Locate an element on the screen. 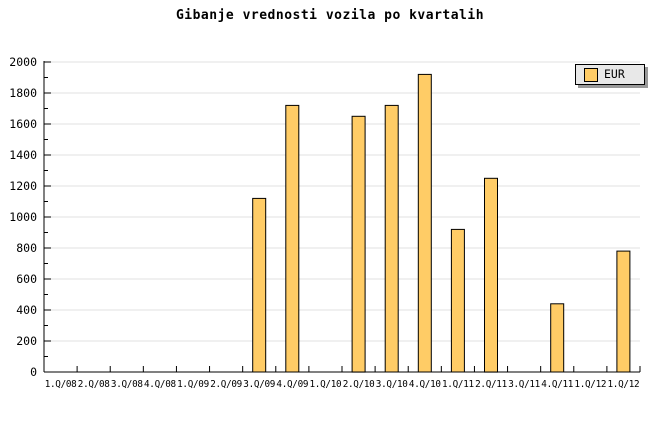 The image size is (660, 440). bar-4.Q/10 is located at coordinates (424, 223).